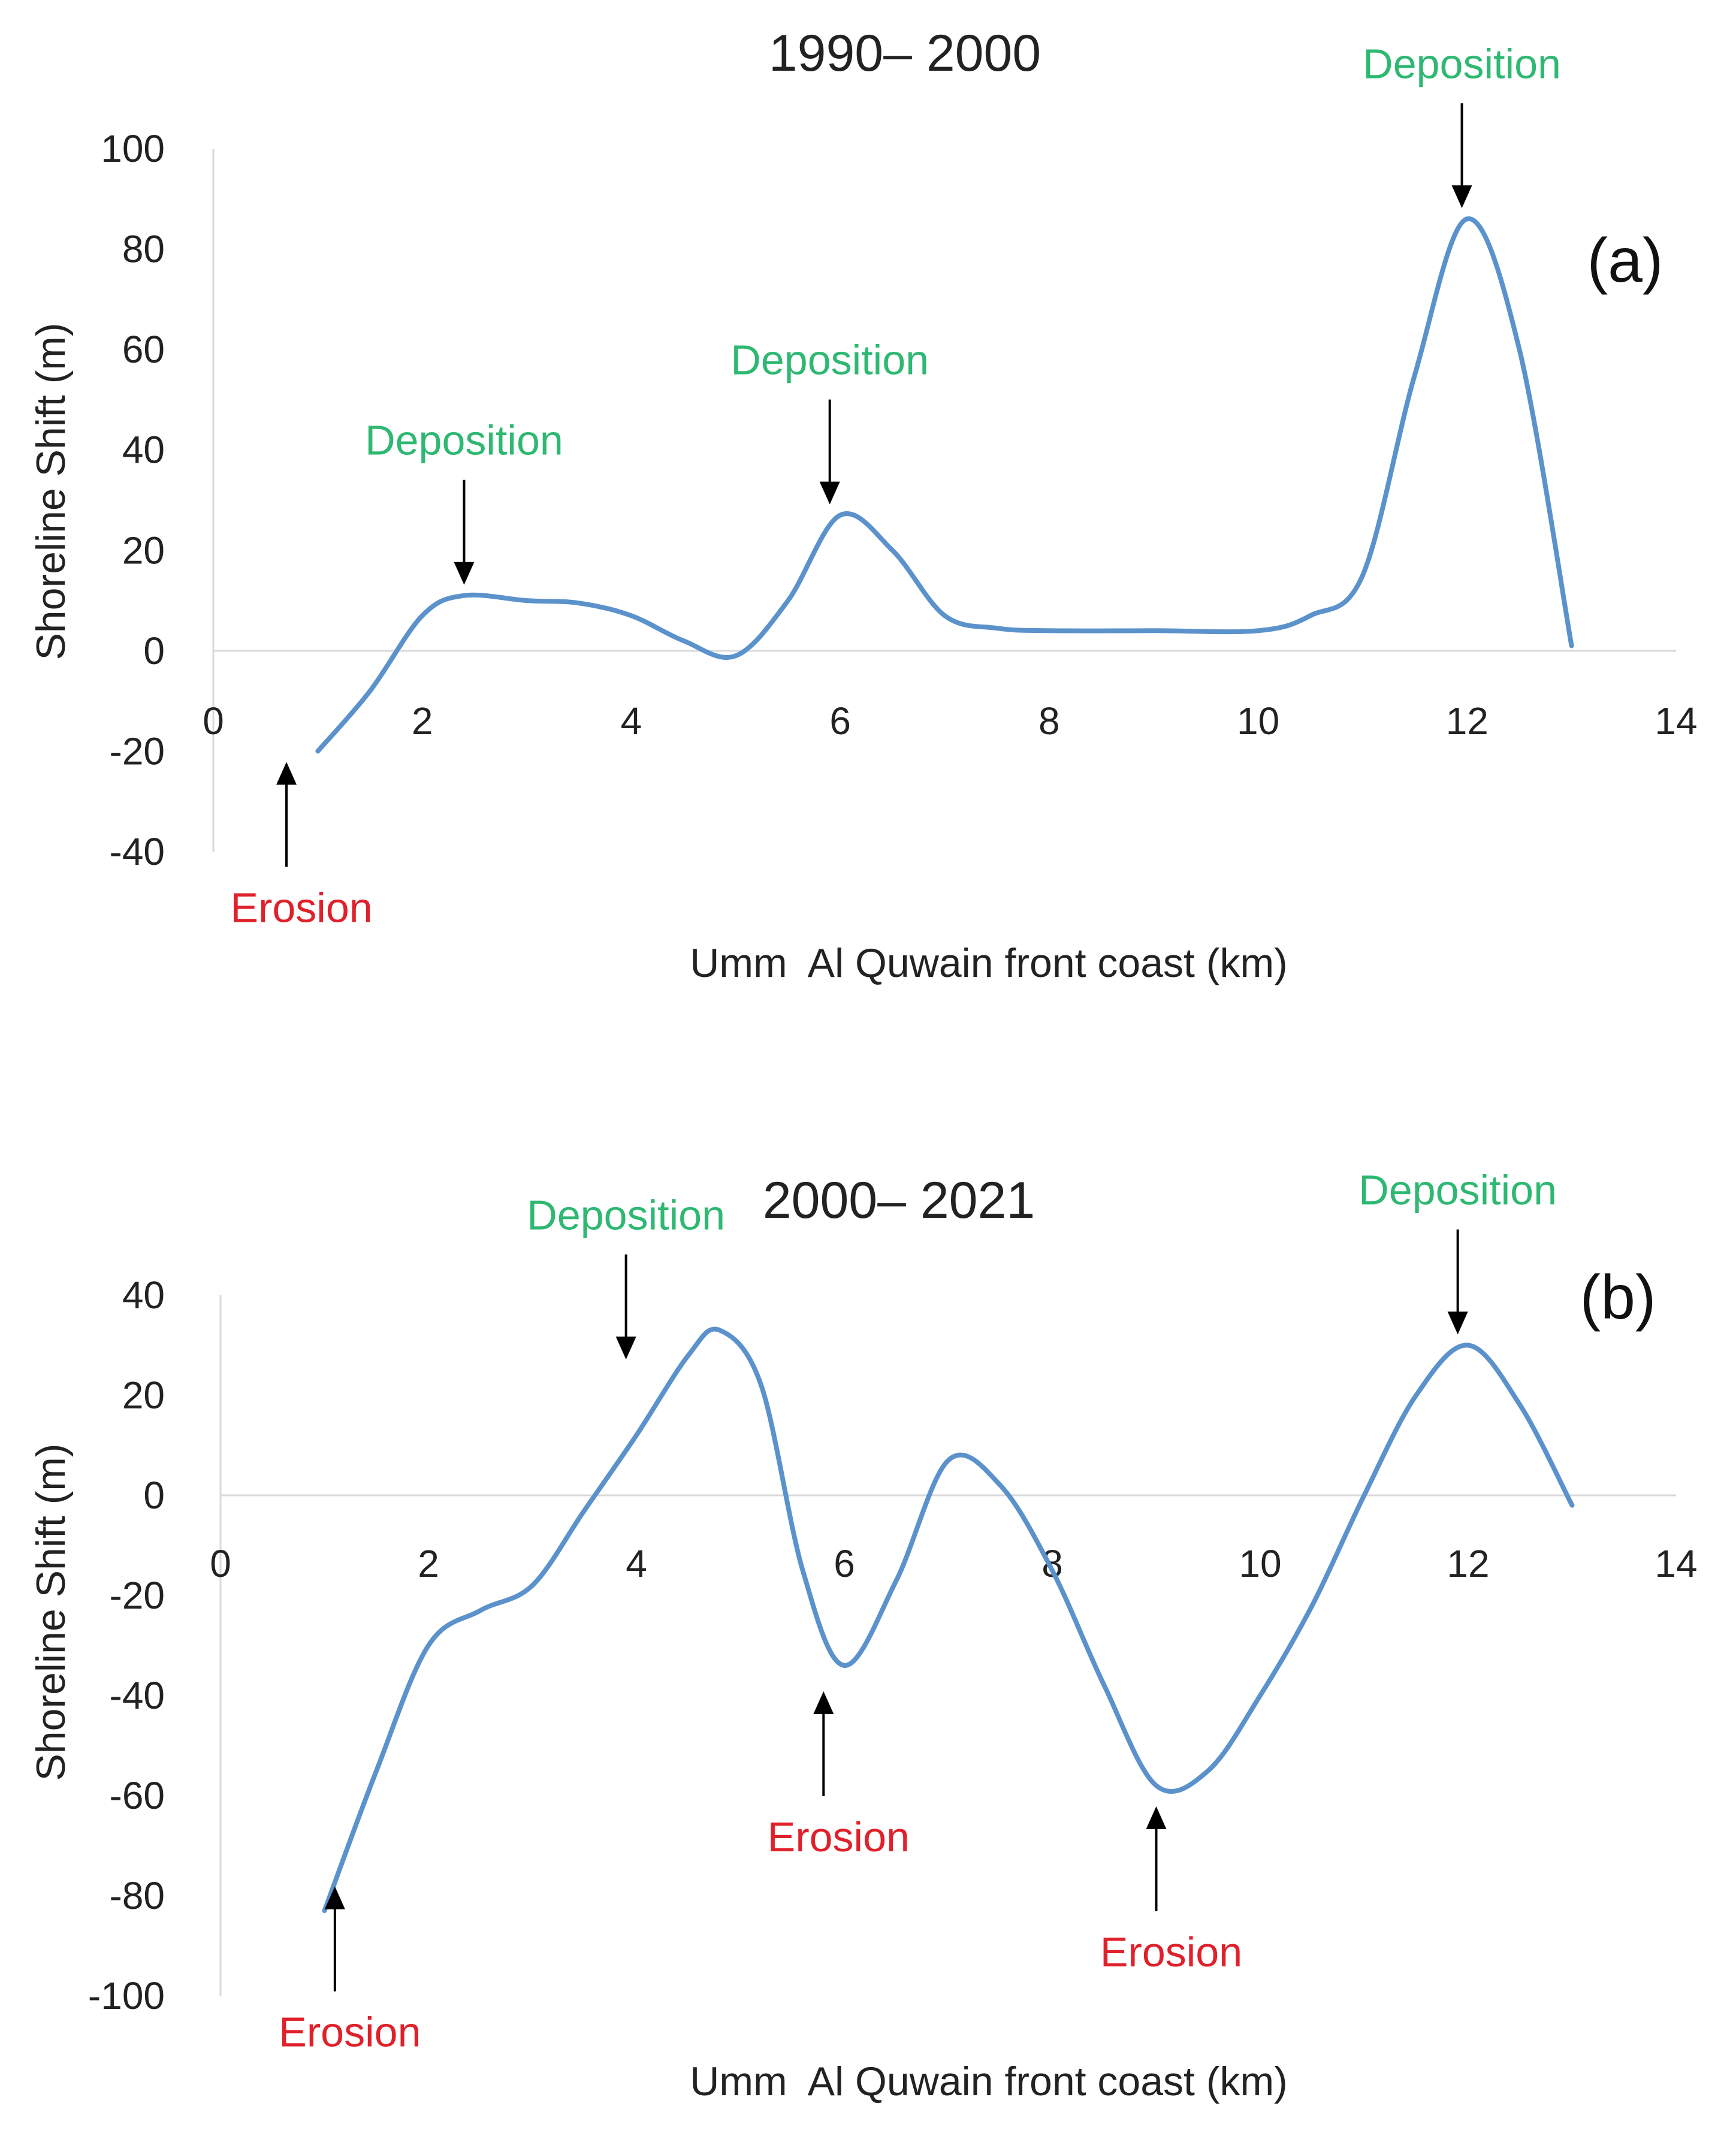 The image size is (1736, 2133). What do you see at coordinates (840, 721) in the screenshot?
I see `chart-a-x-tick-label: 6` at bounding box center [840, 721].